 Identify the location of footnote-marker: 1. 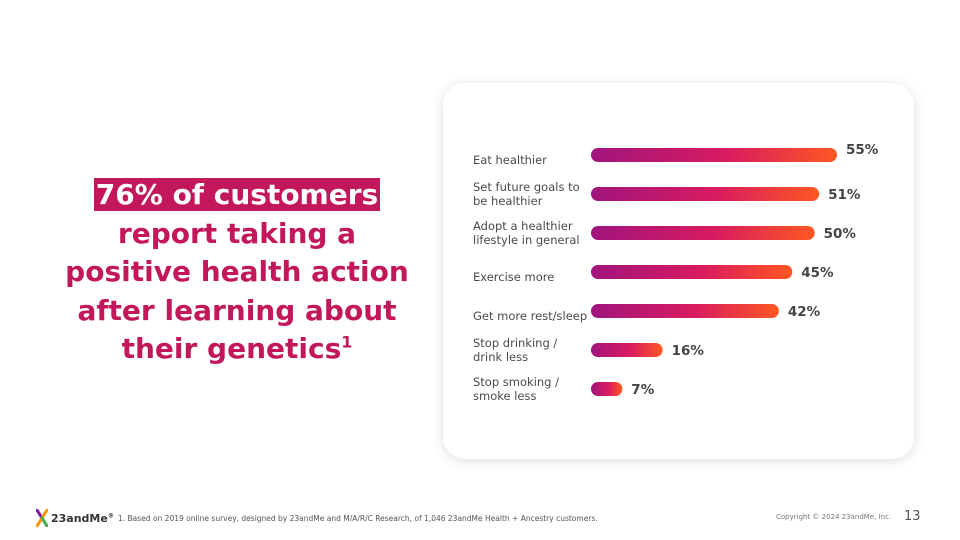
(347, 342).